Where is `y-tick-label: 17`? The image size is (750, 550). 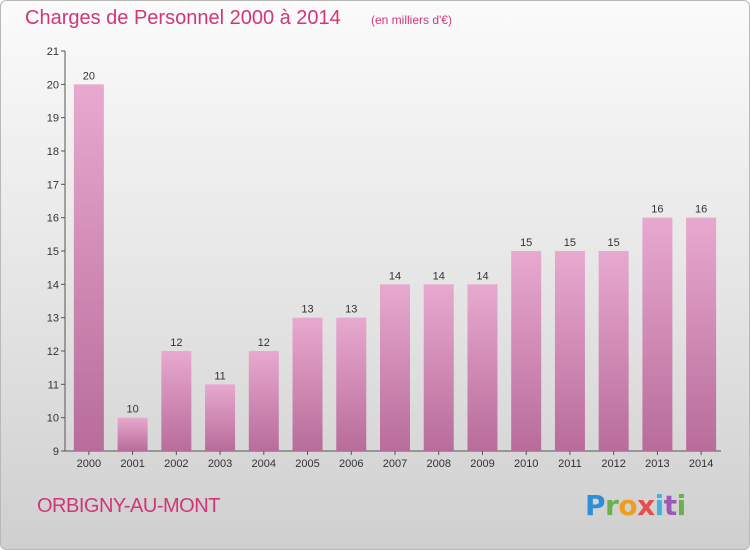
y-tick-label: 17 is located at coordinates (53, 185).